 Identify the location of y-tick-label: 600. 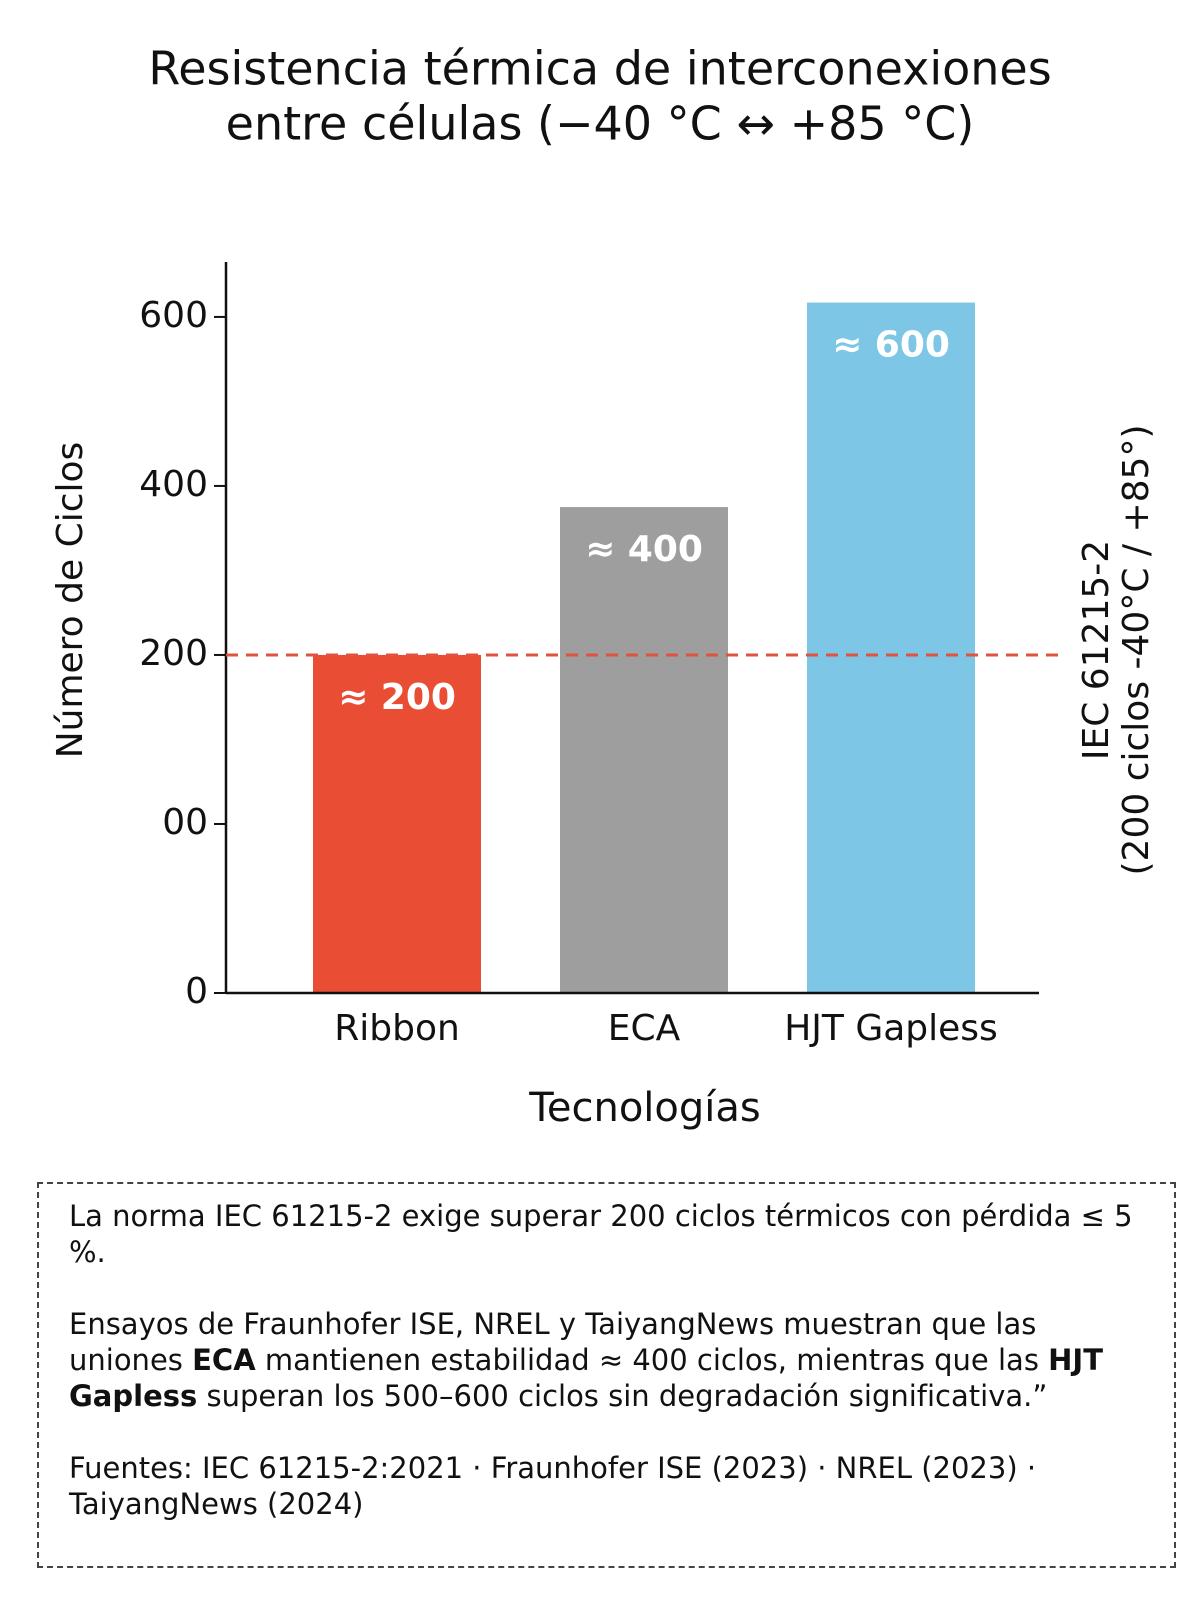
(173, 315).